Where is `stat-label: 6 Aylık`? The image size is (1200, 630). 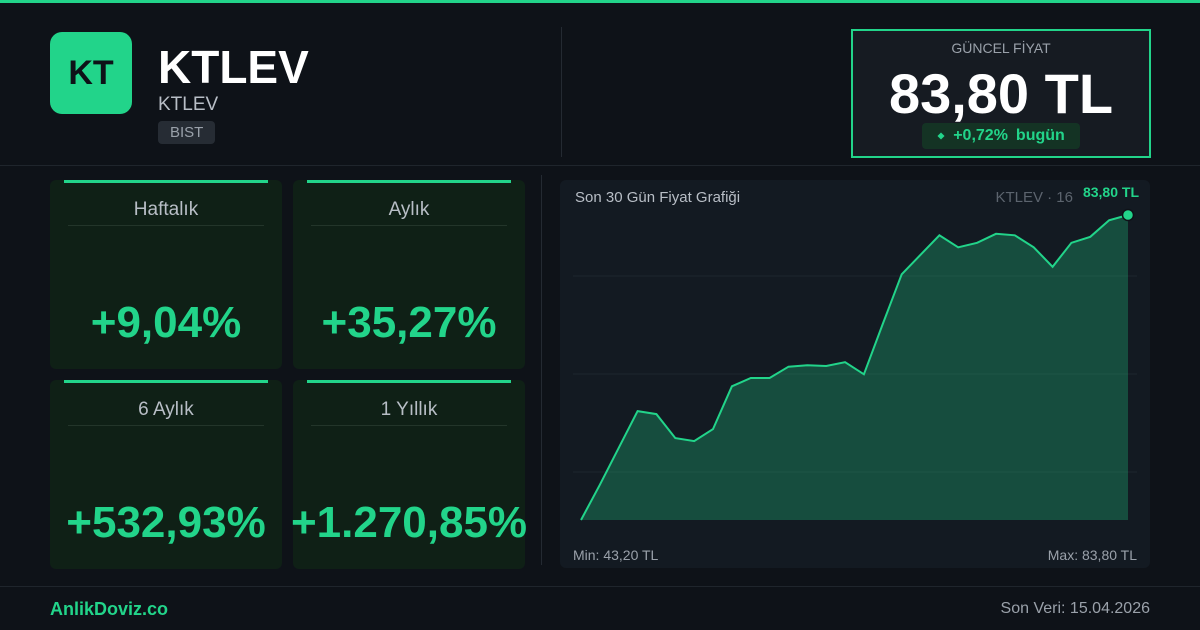
stat-label: 6 Aylık is located at coordinates (166, 409).